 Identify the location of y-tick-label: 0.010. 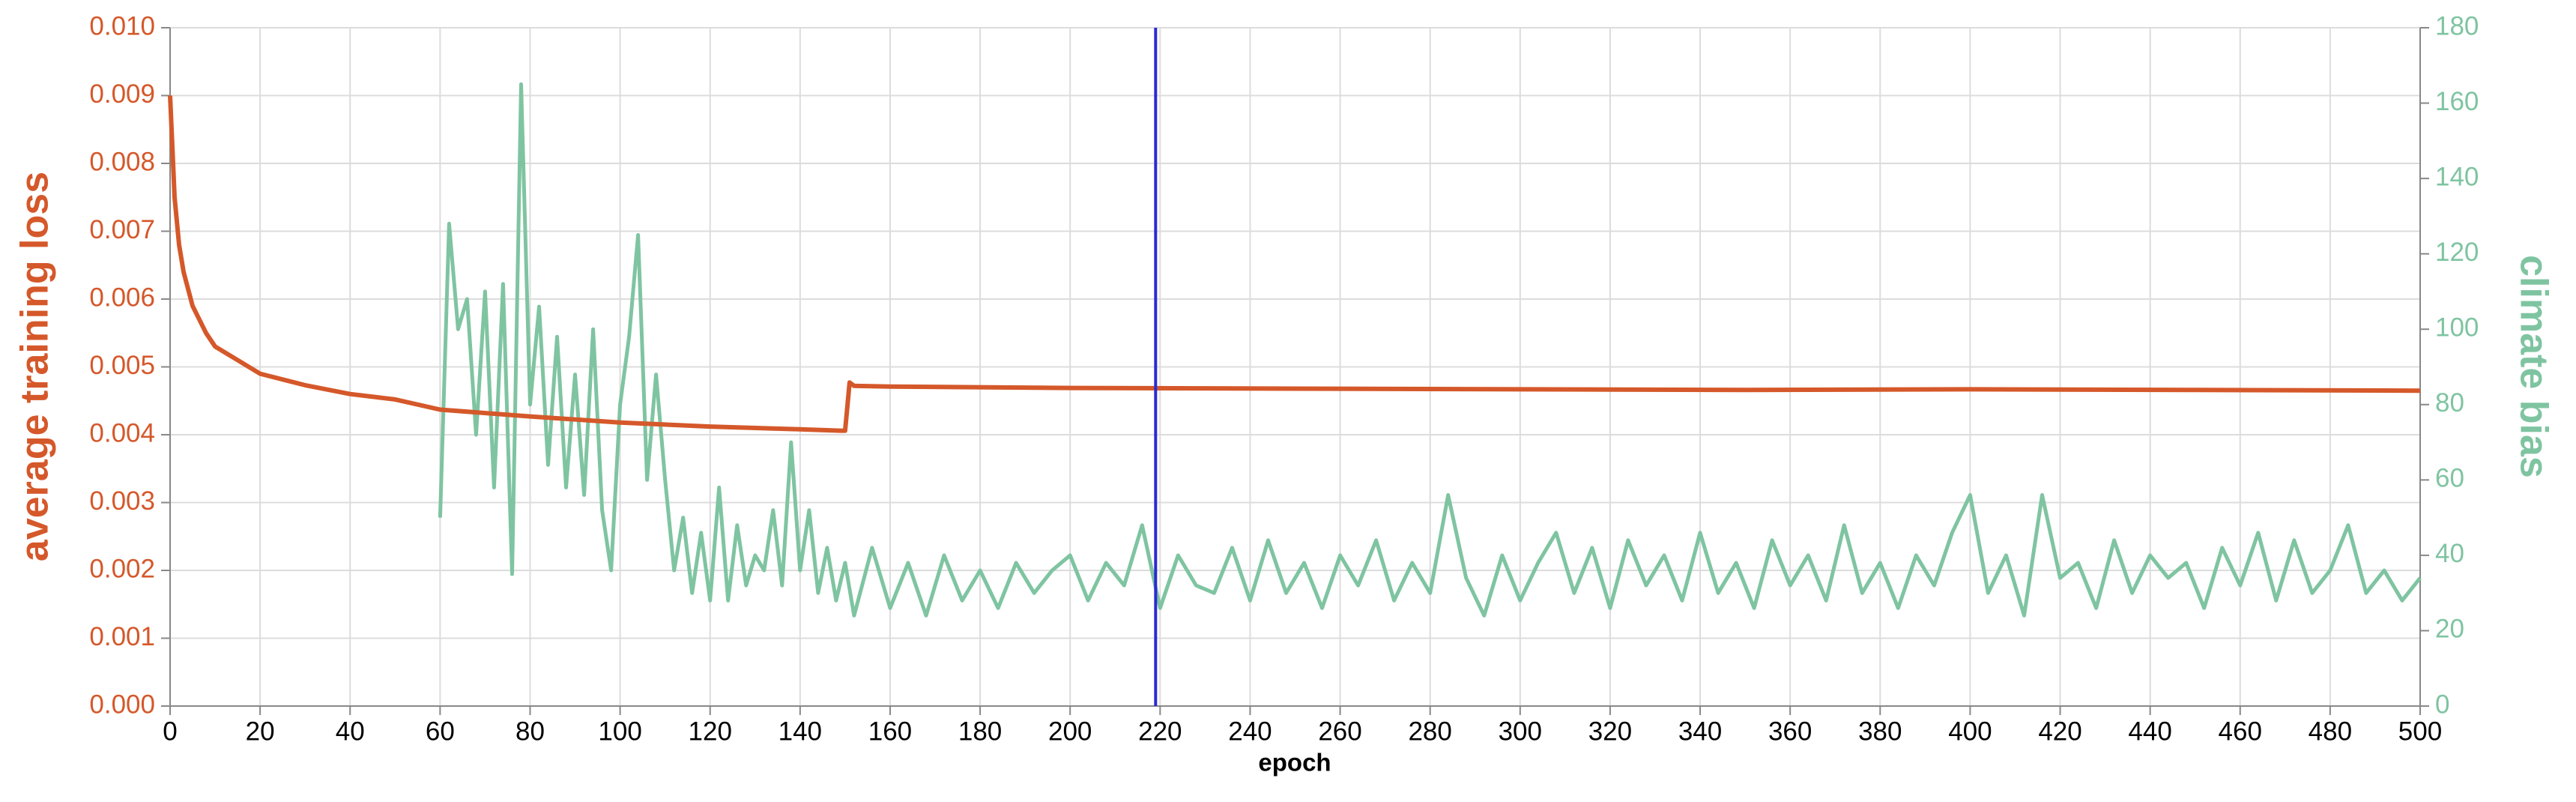
(122, 25).